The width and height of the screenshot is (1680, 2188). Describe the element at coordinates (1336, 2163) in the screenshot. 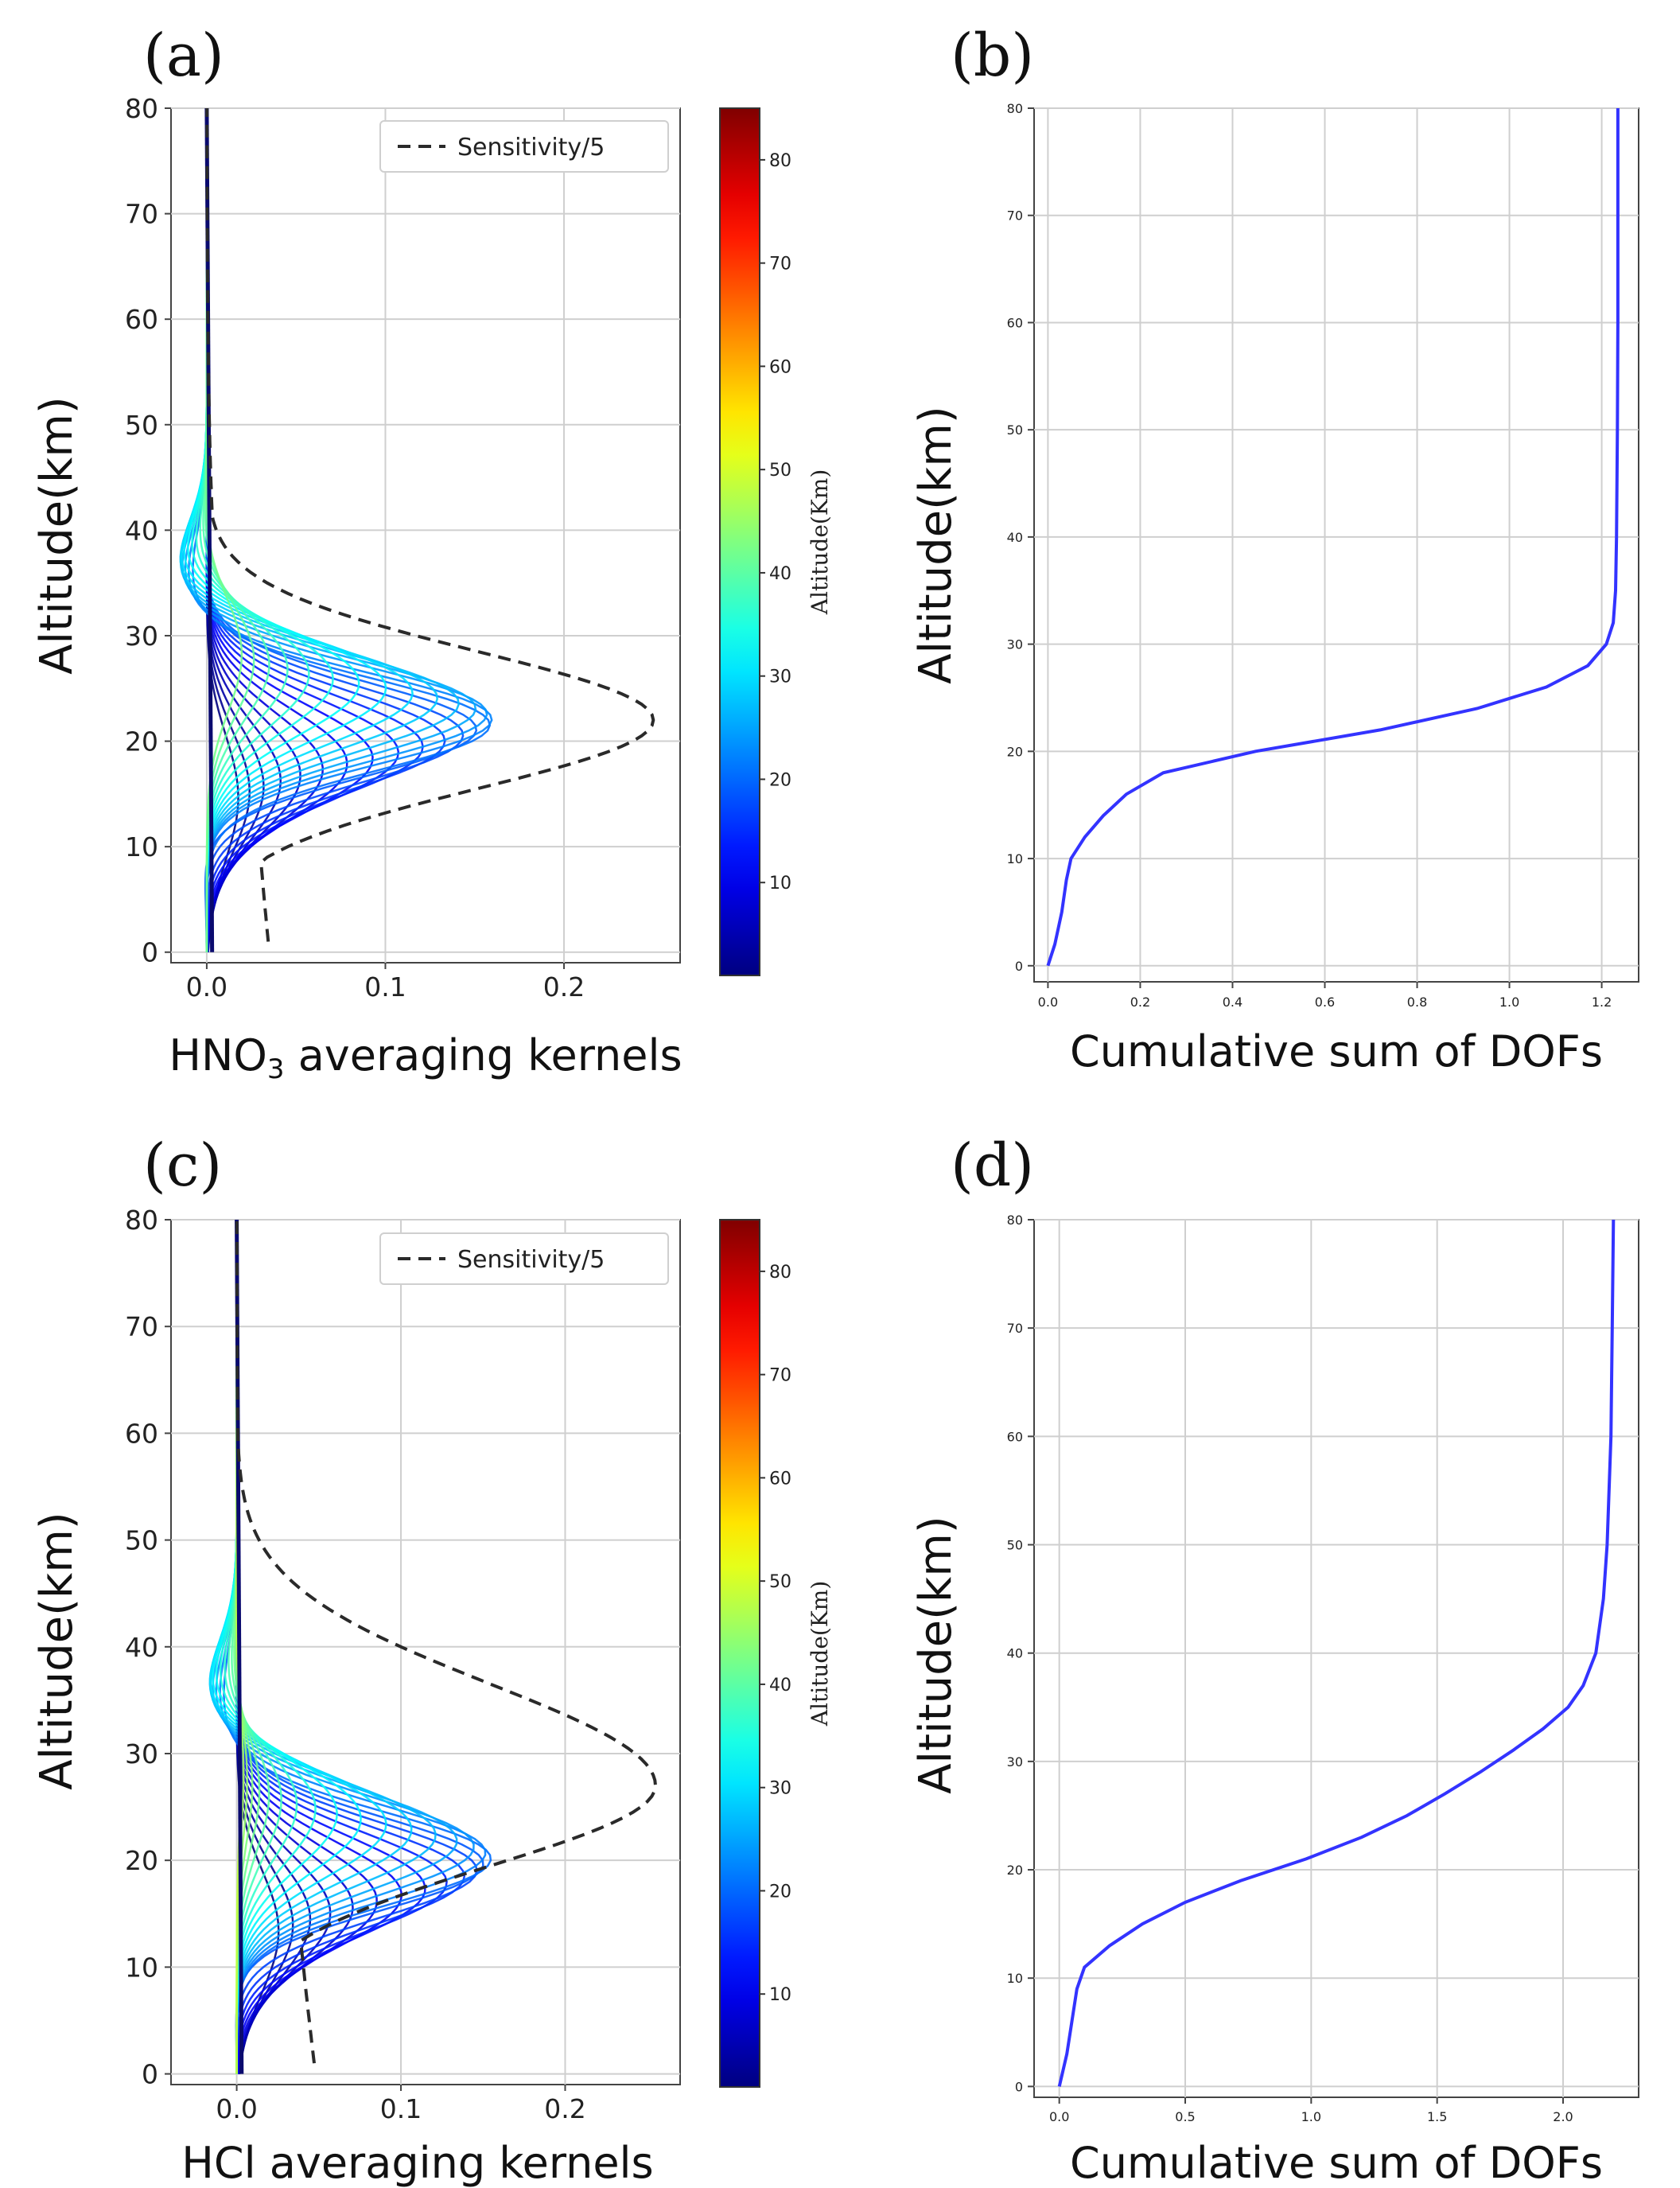

I see `panel-d-xlabel: Cumulative sum of DOFs` at that location.